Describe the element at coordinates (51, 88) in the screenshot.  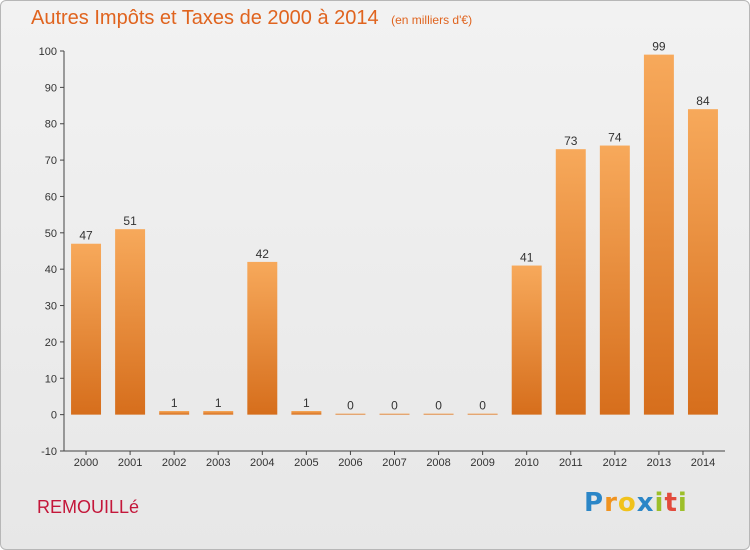
I see `y-tick-label: 90` at that location.